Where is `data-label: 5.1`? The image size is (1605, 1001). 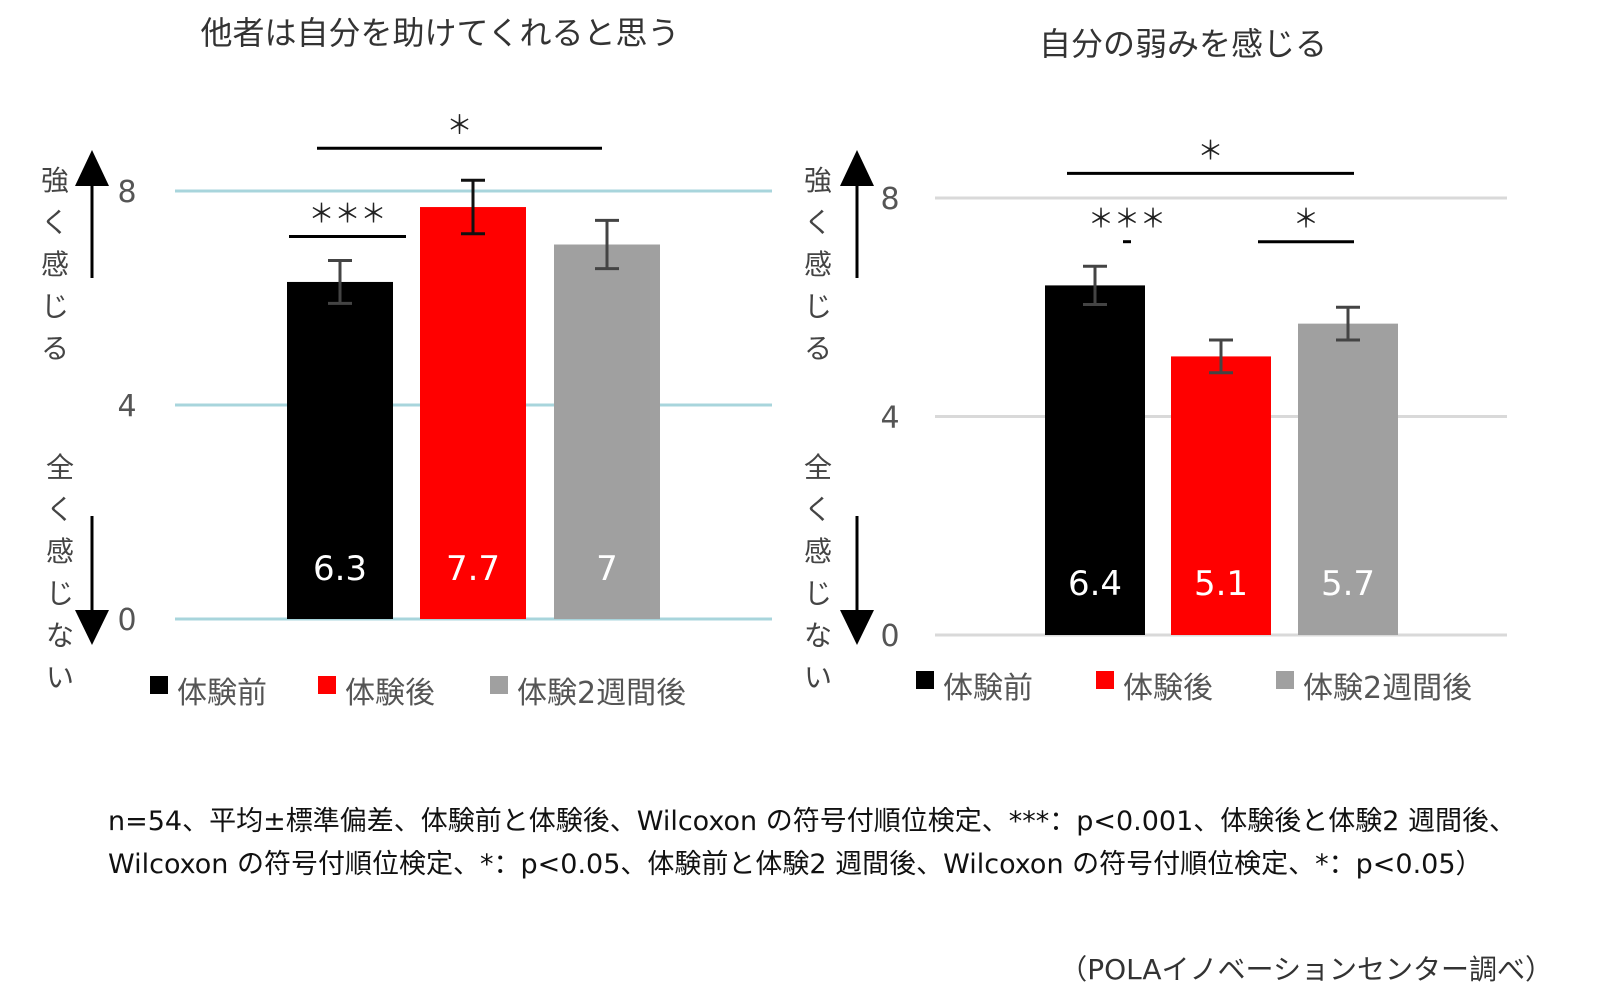 data-label: 5.1 is located at coordinates (1221, 584).